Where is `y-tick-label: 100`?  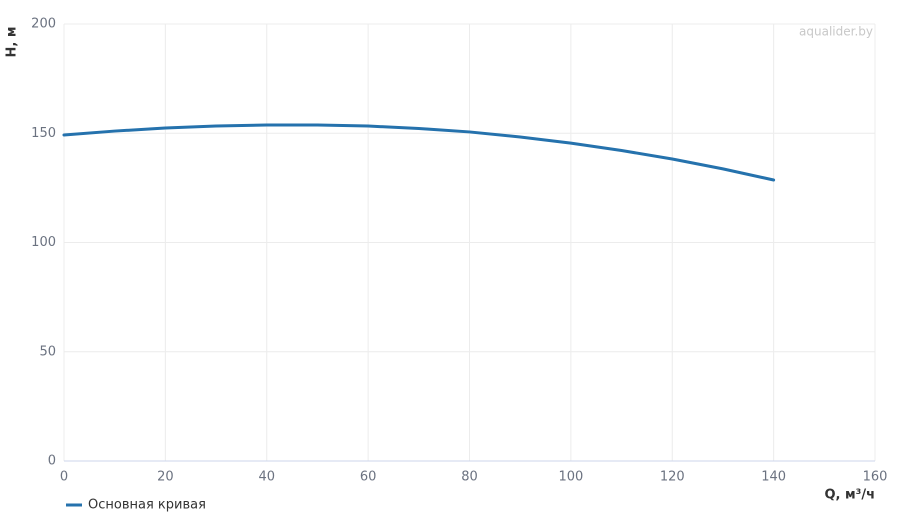
y-tick-label: 100 is located at coordinates (43, 242).